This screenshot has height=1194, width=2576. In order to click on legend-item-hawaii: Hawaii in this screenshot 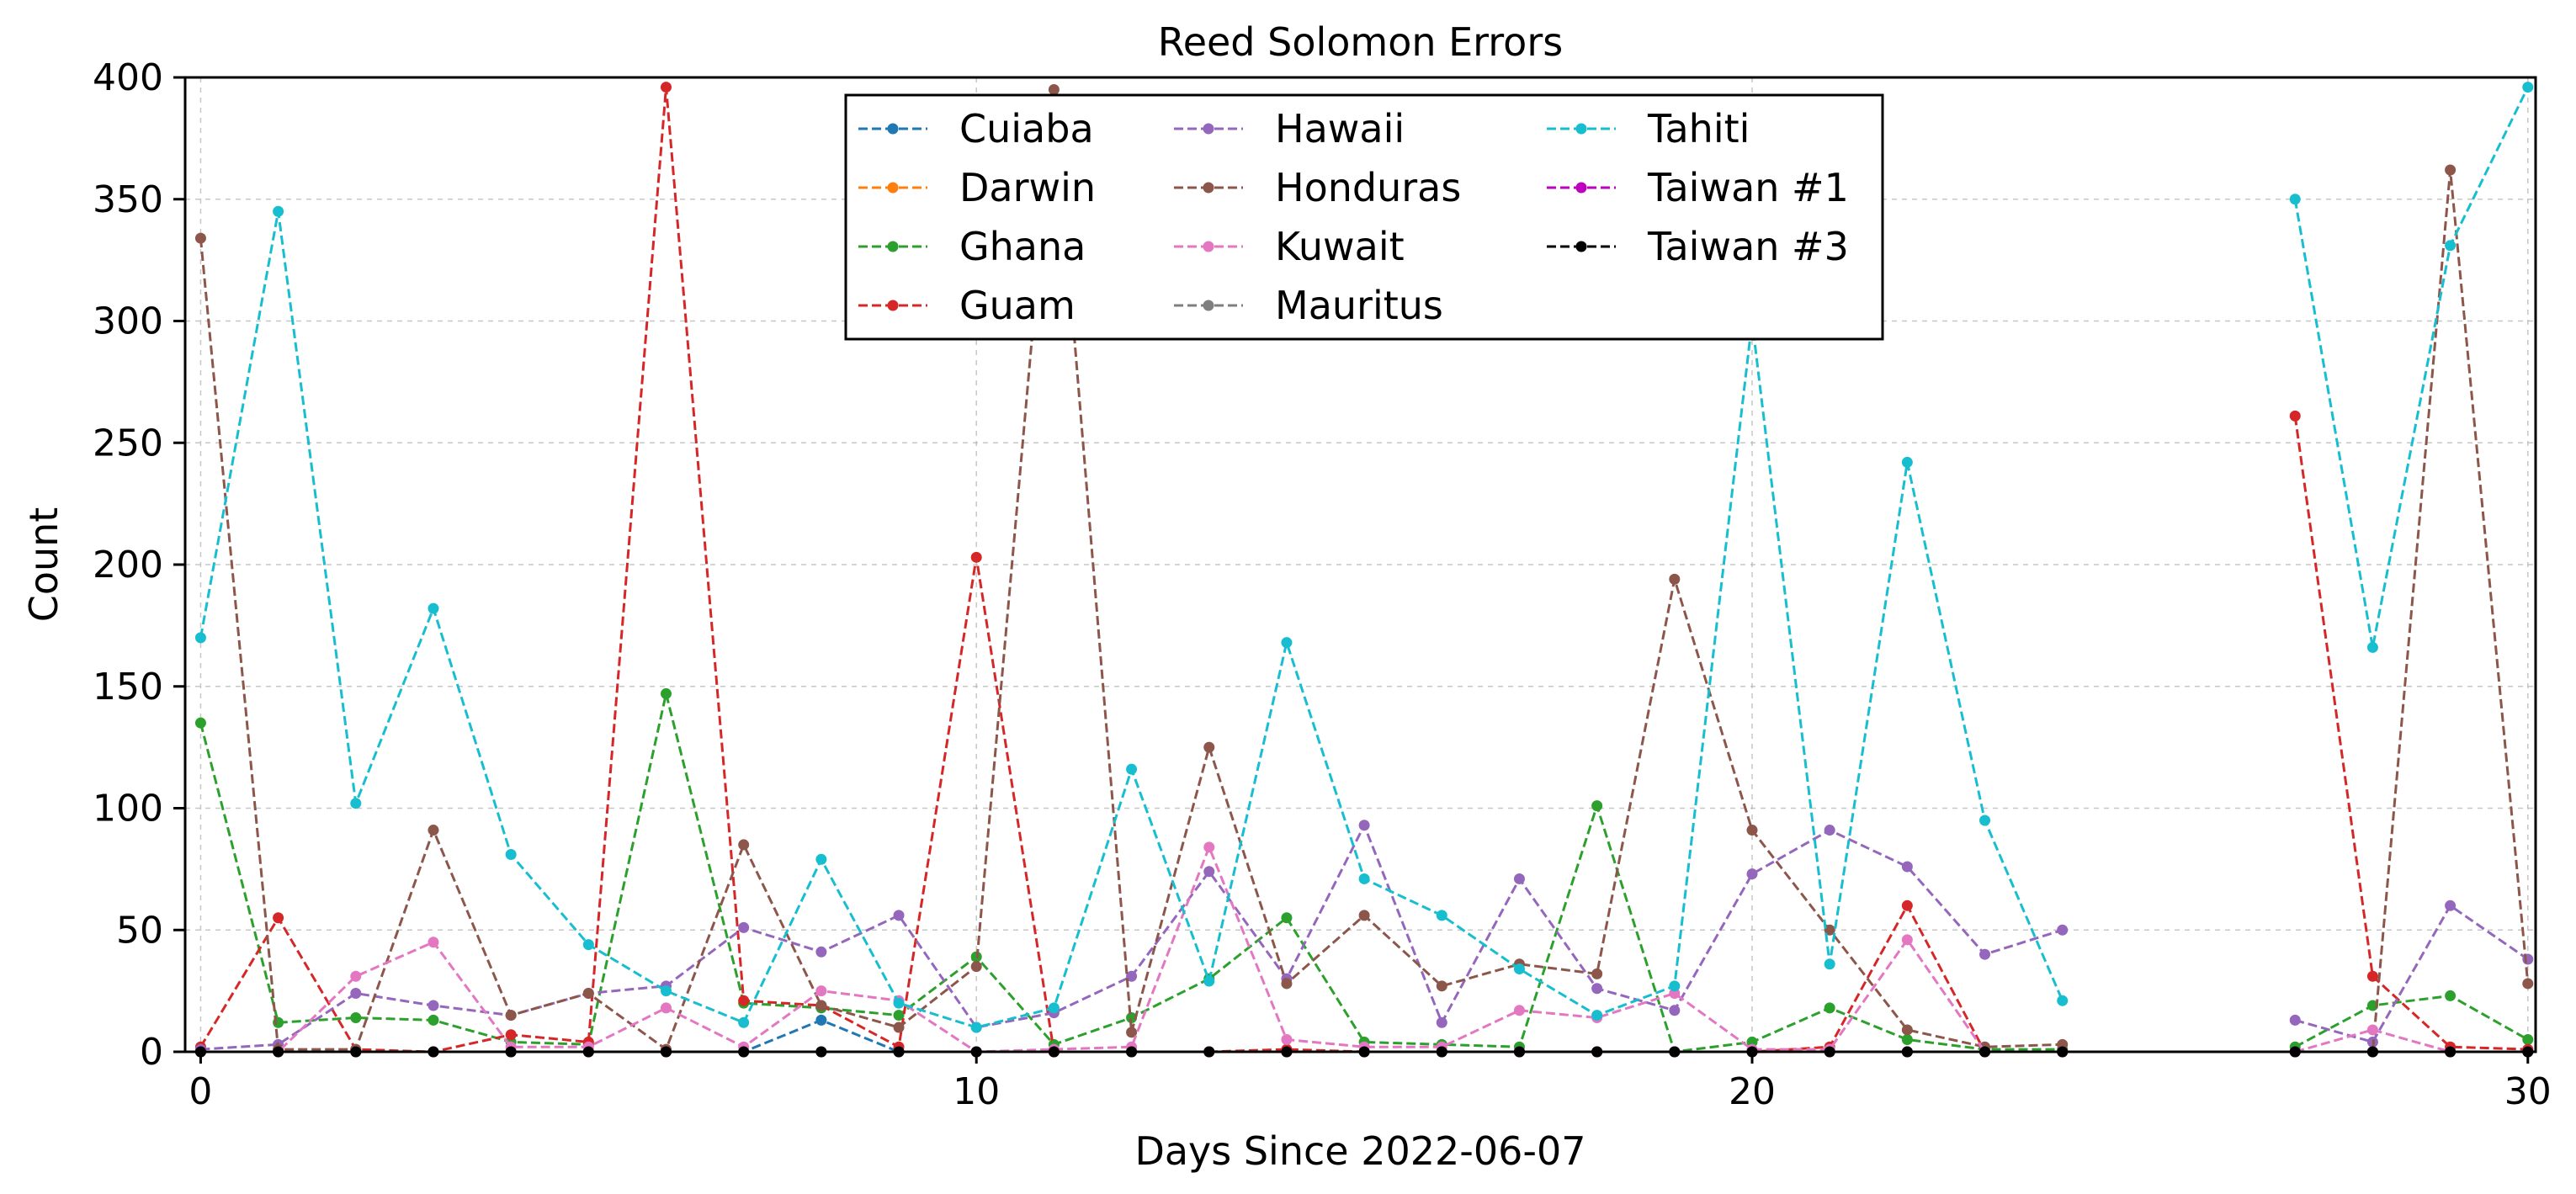, I will do `click(1290, 128)`.